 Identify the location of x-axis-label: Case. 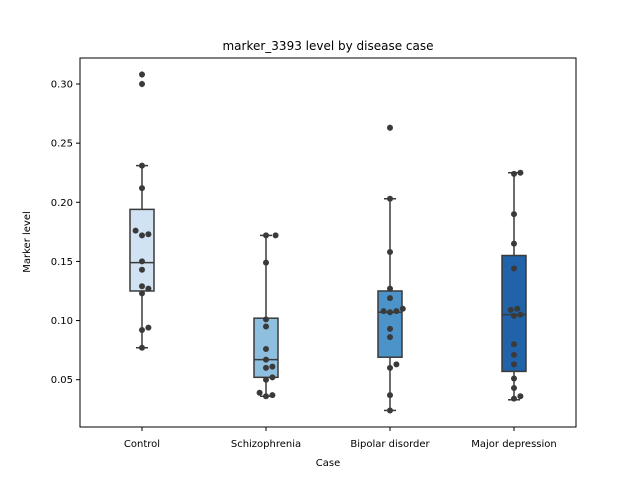
(328, 463).